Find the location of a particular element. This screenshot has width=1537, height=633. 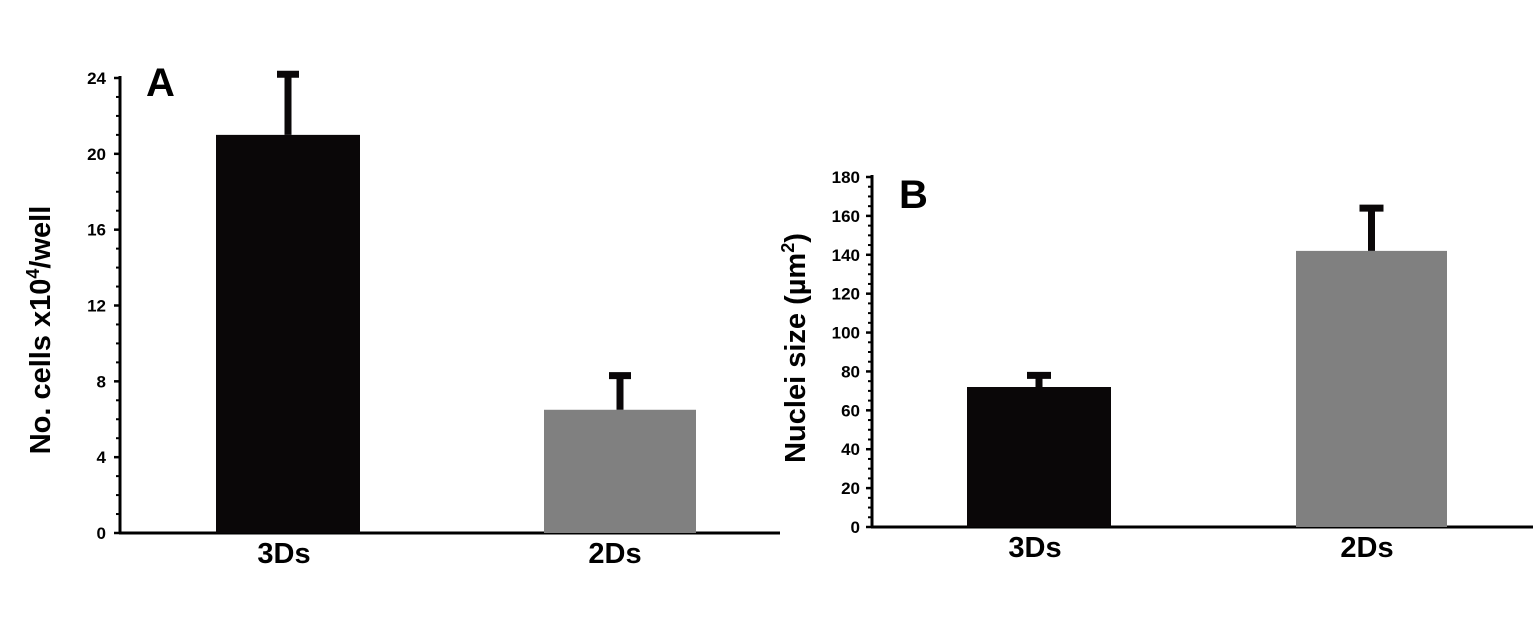

x-category-label-b: 2Ds is located at coordinates (1366, 548).